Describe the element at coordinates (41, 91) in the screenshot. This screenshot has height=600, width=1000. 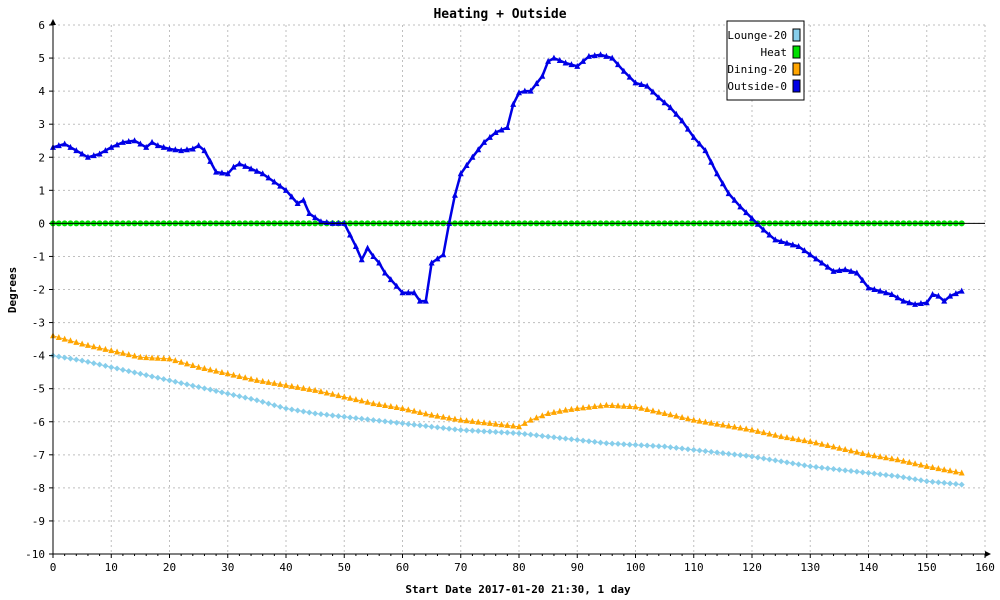
I see `y-tick-label: 4` at that location.